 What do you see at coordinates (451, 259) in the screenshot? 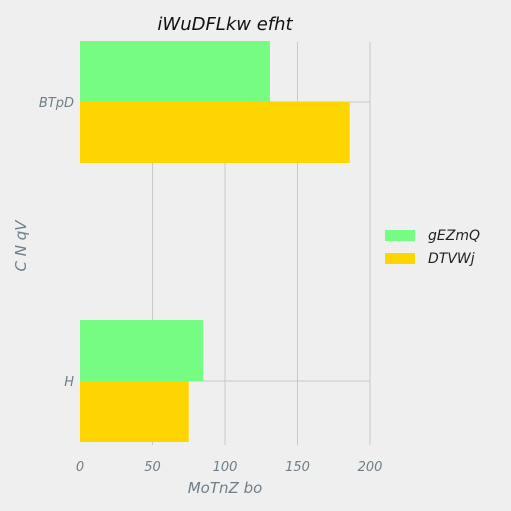
I see `legend-label: DTVWj` at bounding box center [451, 259].